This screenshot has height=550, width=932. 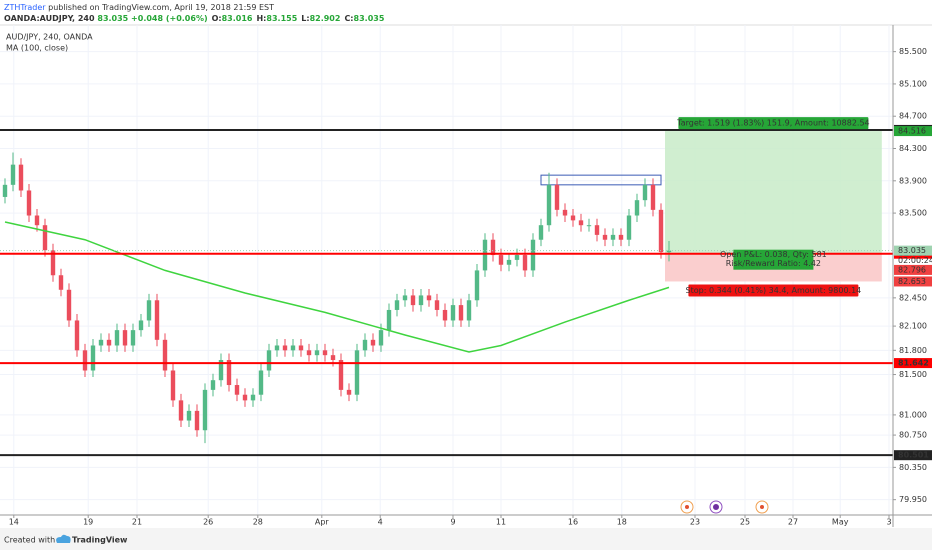 I want to click on quote-label: C:, so click(x=348, y=18).